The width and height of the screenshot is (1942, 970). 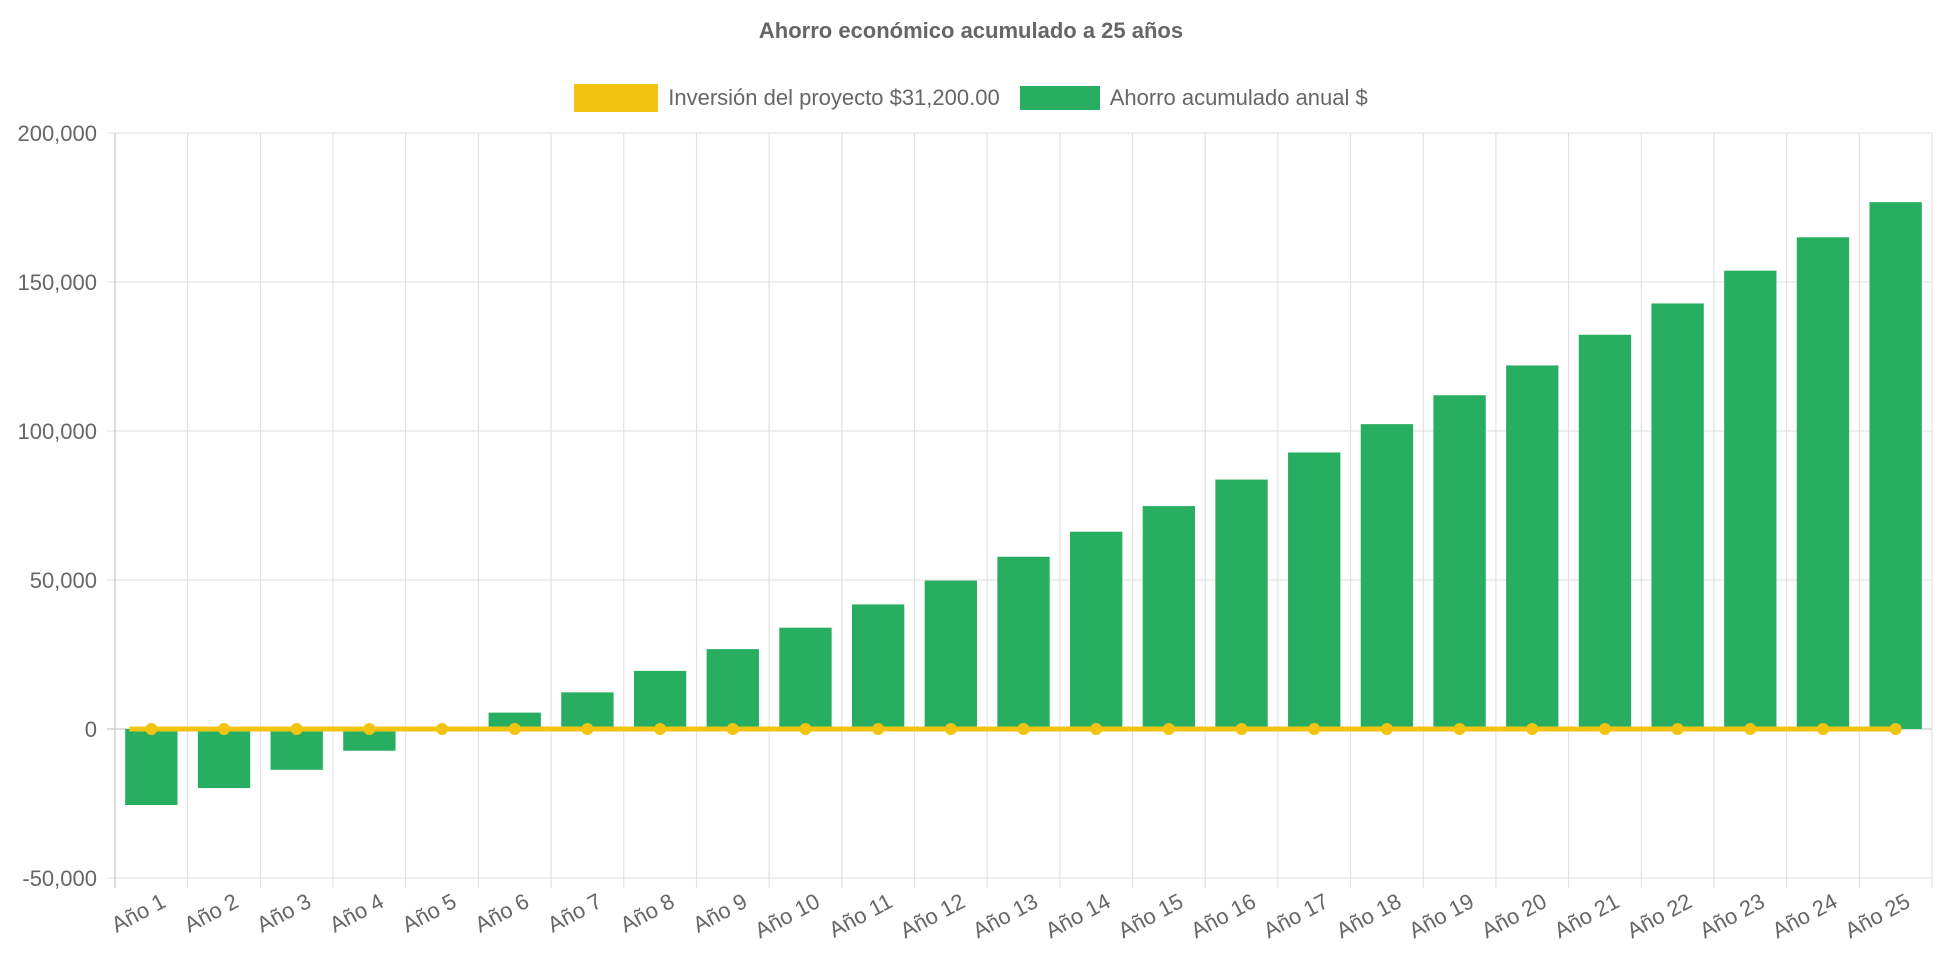 What do you see at coordinates (616, 98) in the screenshot?
I see `legend-swatch-investment` at bounding box center [616, 98].